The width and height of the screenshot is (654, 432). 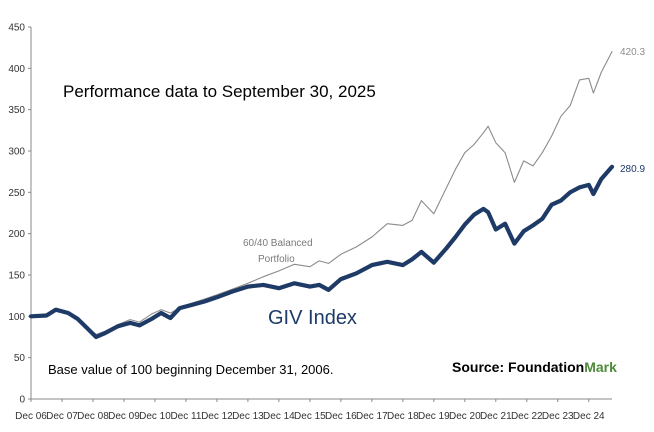 I want to click on x-tick-label: Dec 11, so click(x=185, y=416).